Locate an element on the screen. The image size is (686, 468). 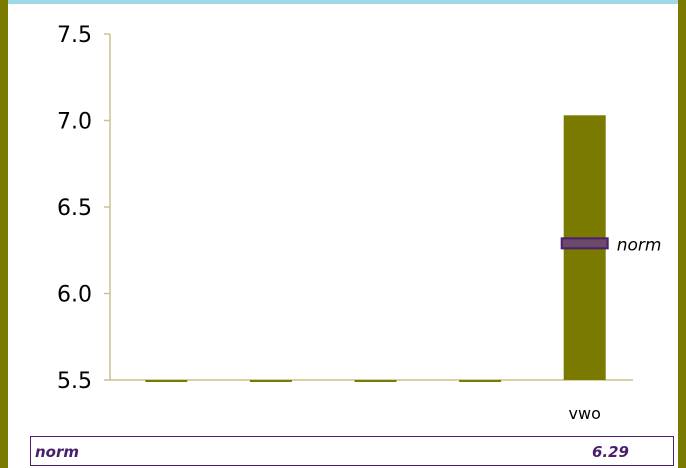
x-category-label: vwo is located at coordinates (585, 413).